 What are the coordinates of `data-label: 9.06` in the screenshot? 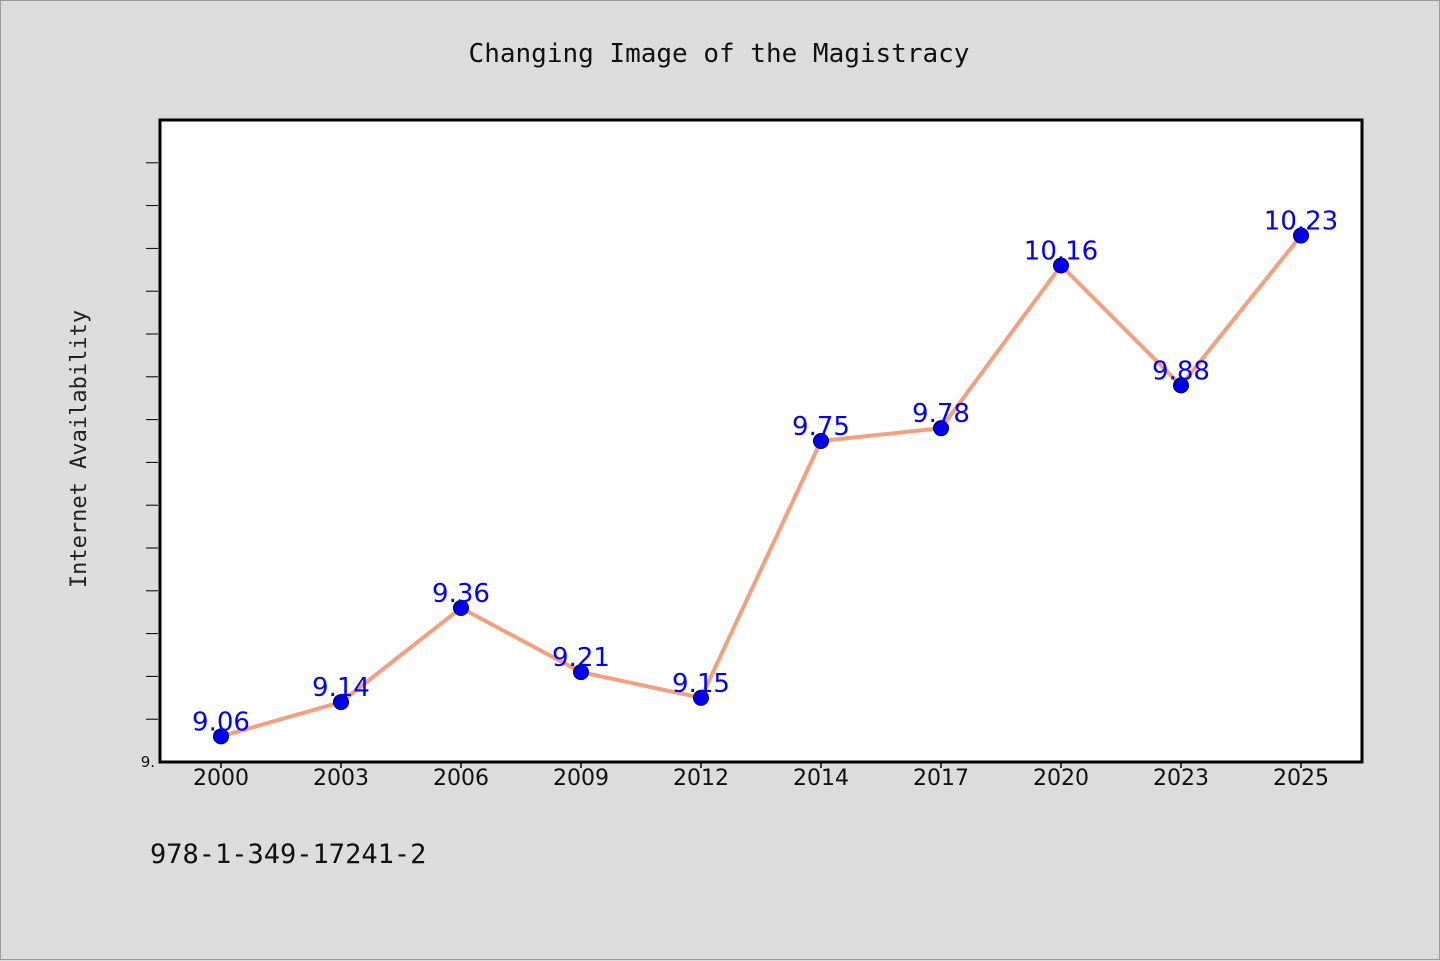 It's located at (221, 722).